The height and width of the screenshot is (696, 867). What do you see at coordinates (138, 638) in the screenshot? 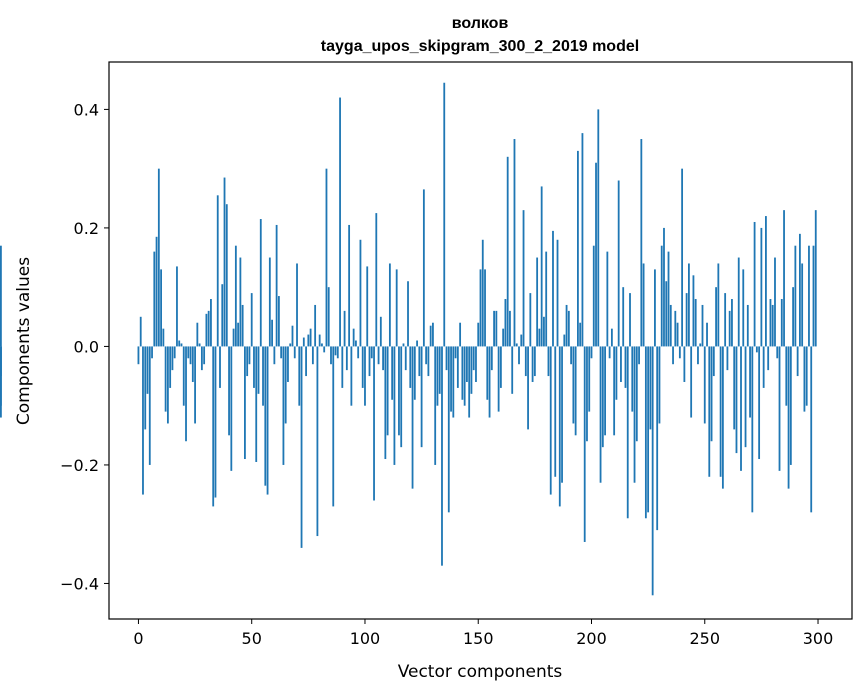
I see `x-tick-label: 0` at bounding box center [138, 638].